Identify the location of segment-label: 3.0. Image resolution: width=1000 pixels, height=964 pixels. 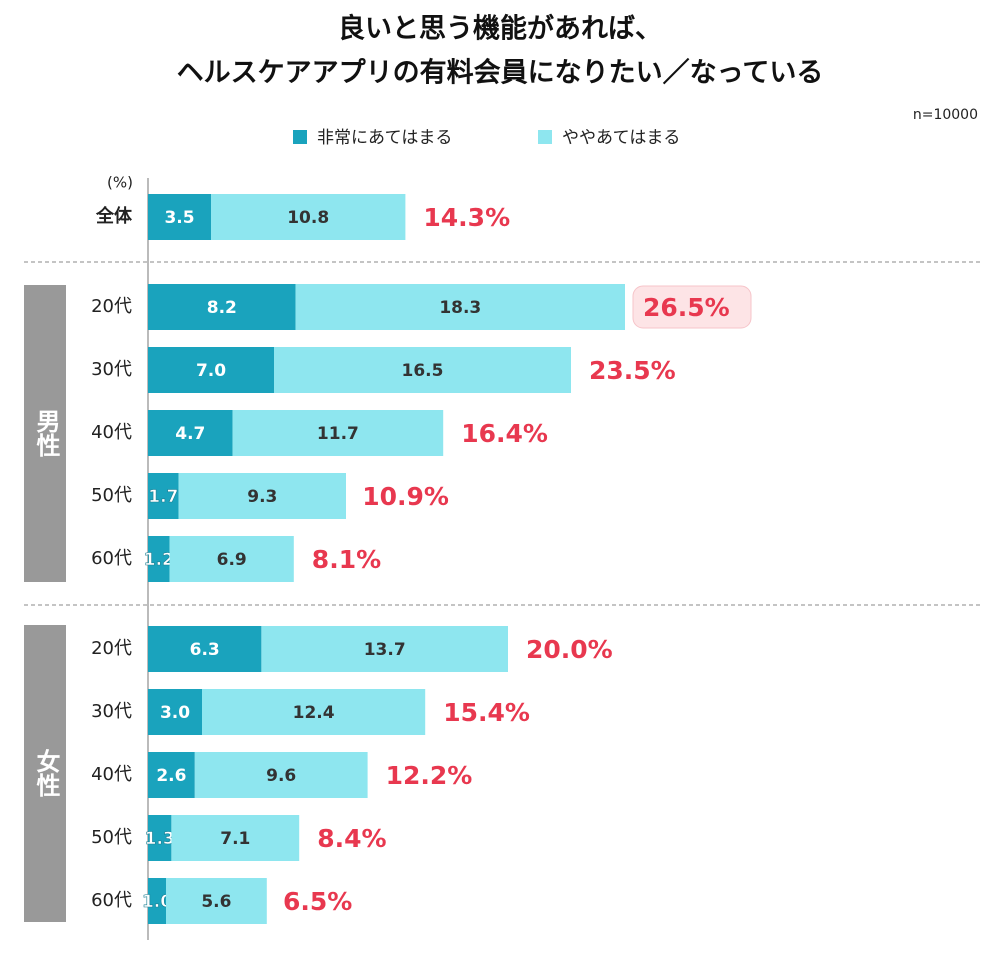
(175, 713).